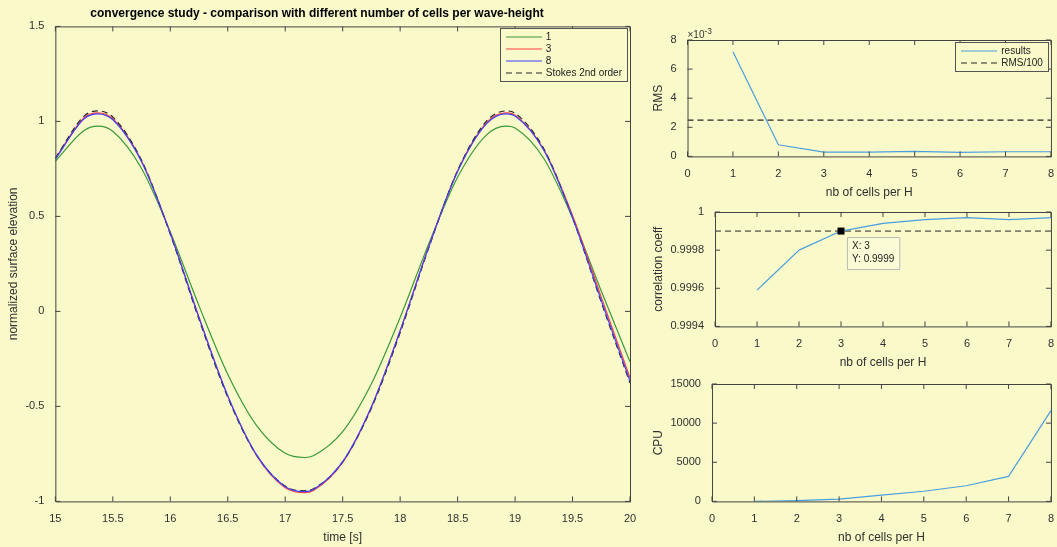 The height and width of the screenshot is (547, 1057). I want to click on y-tick-label: 10000, so click(685, 422).